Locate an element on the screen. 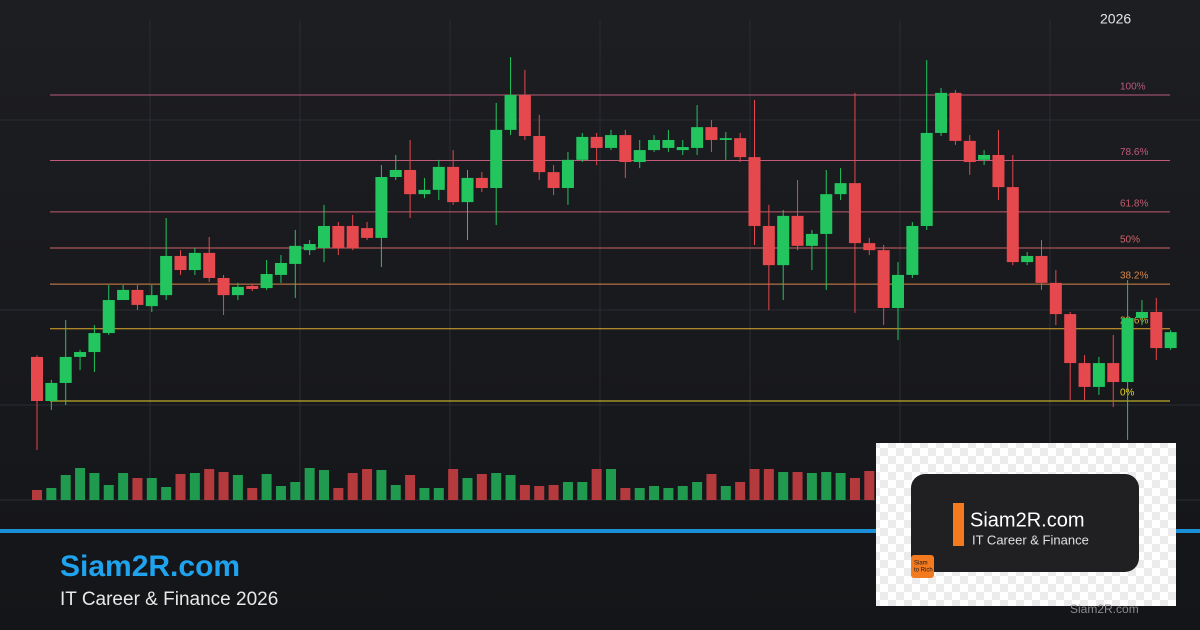 The image size is (1200, 630). year-label: 2026 is located at coordinates (1115, 19).